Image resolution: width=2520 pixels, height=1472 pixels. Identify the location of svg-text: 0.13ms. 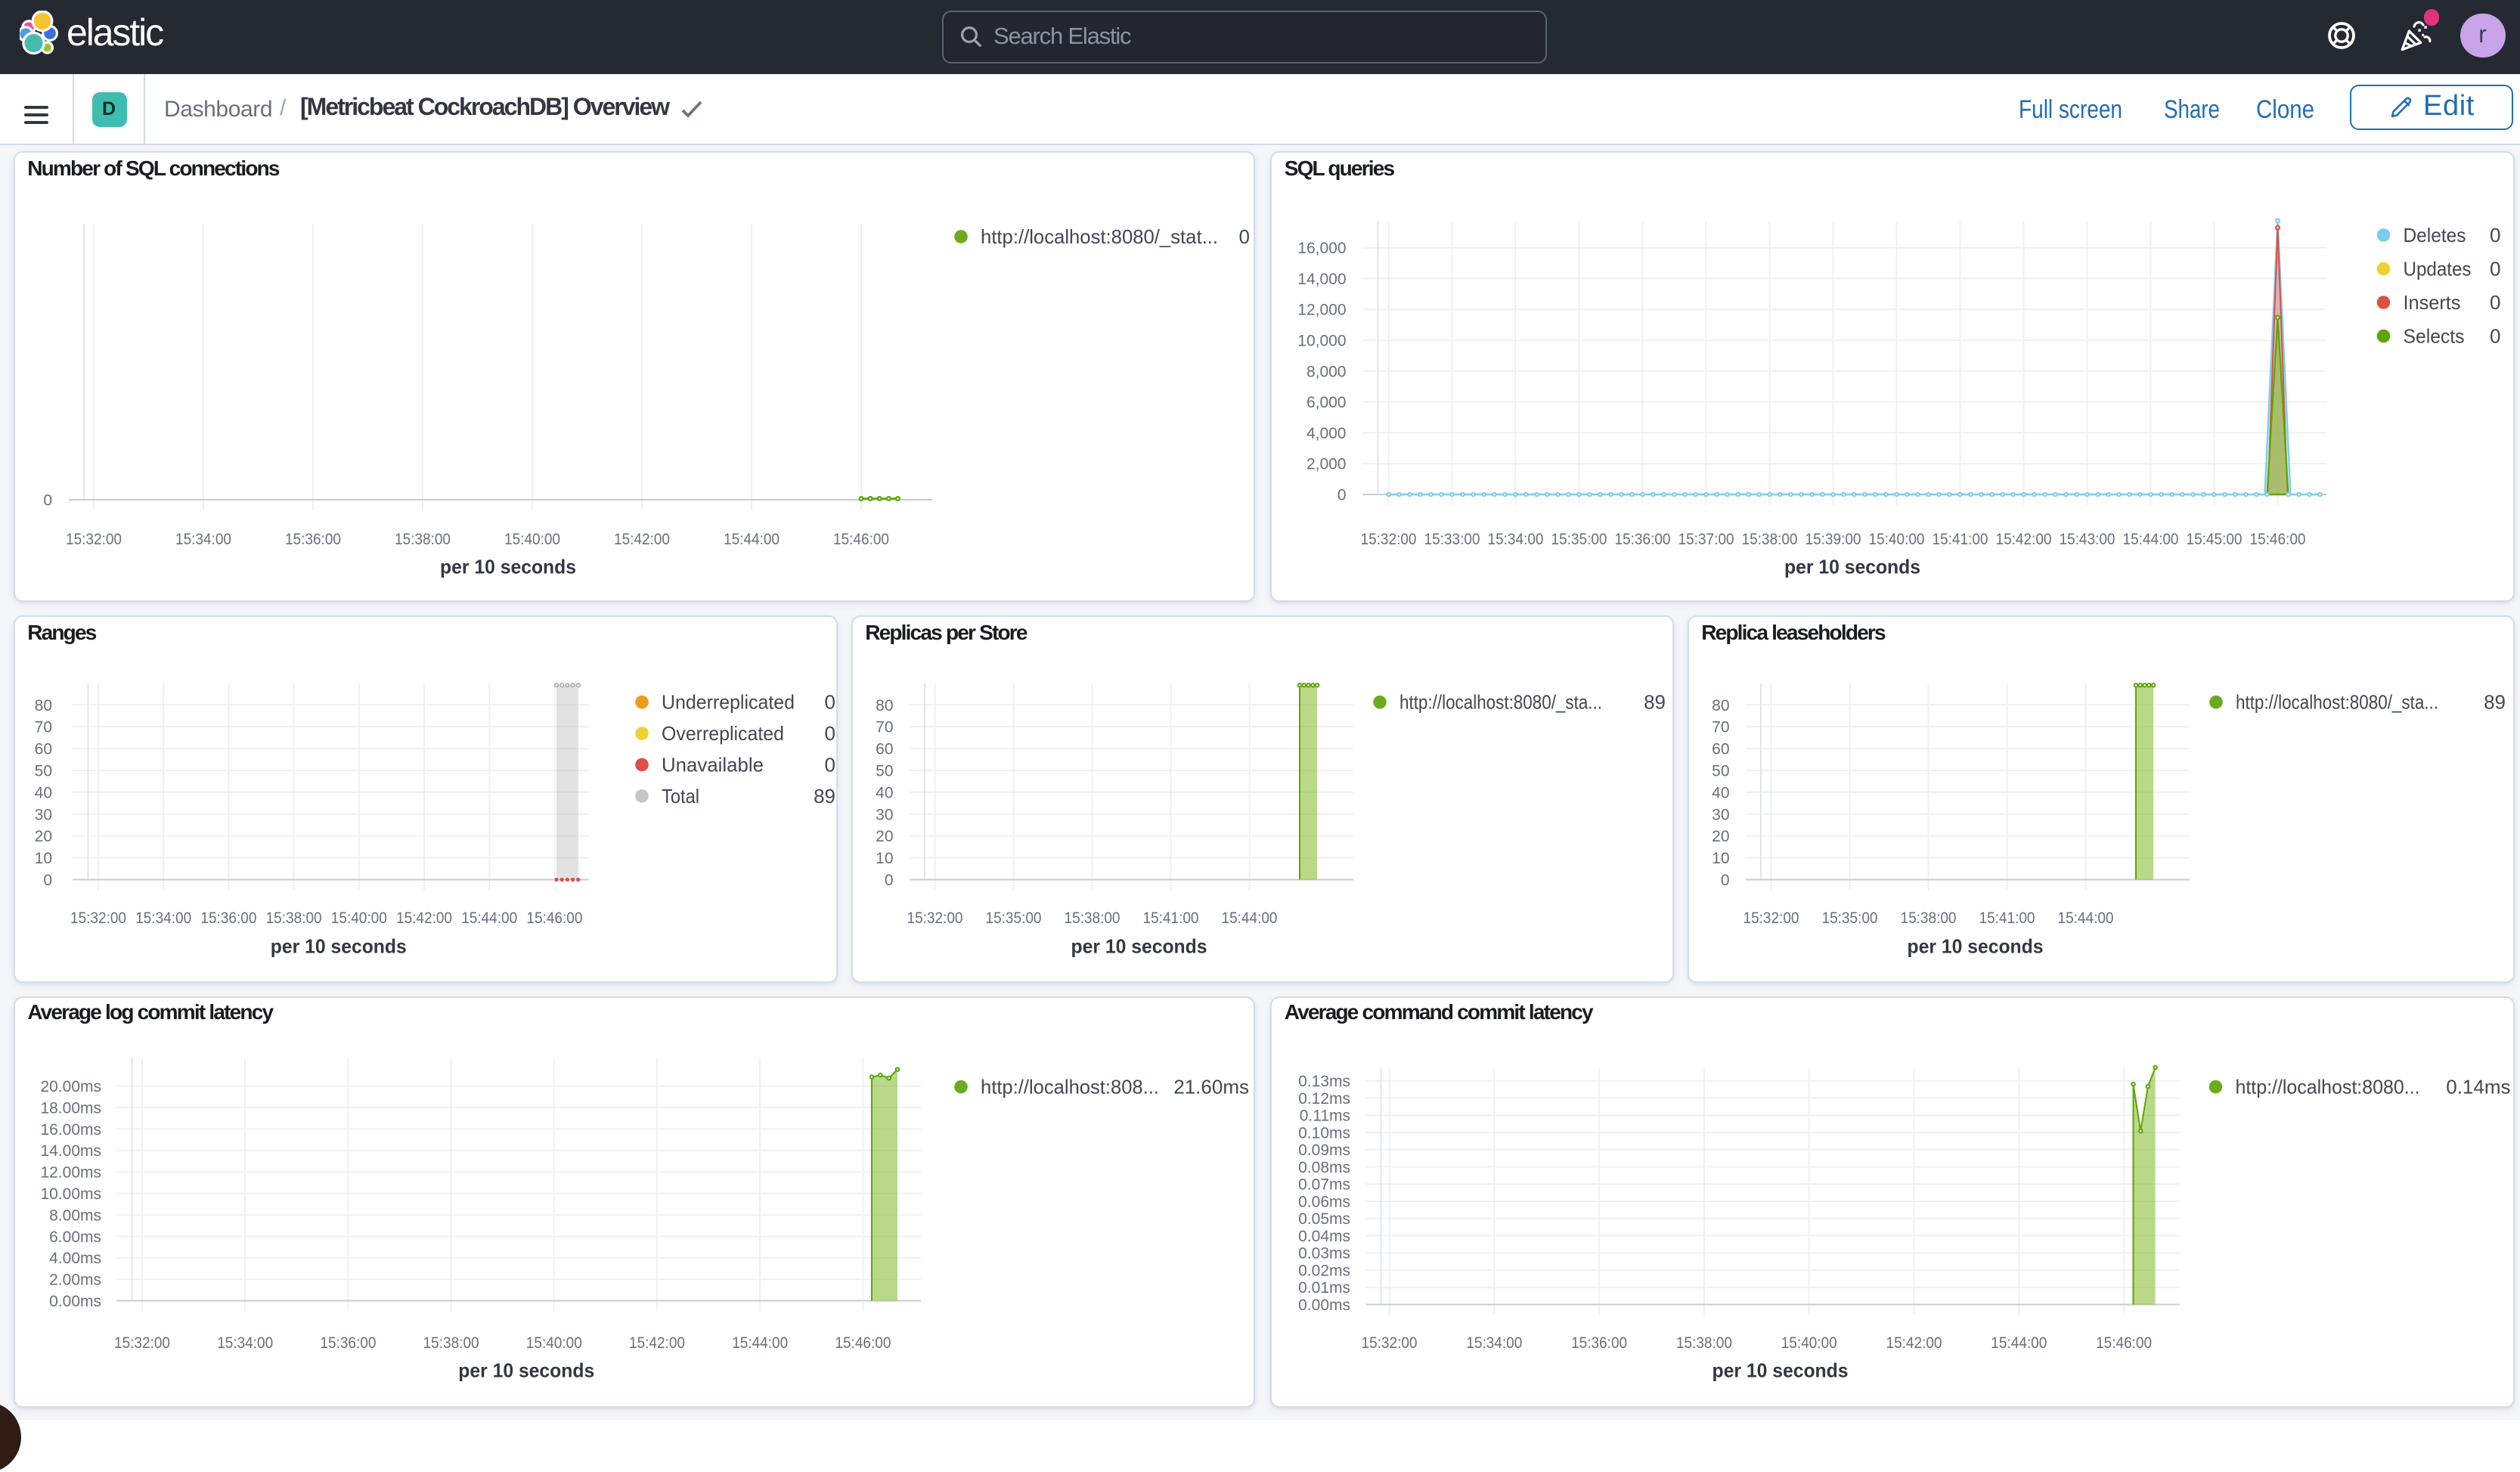
(1324, 1080).